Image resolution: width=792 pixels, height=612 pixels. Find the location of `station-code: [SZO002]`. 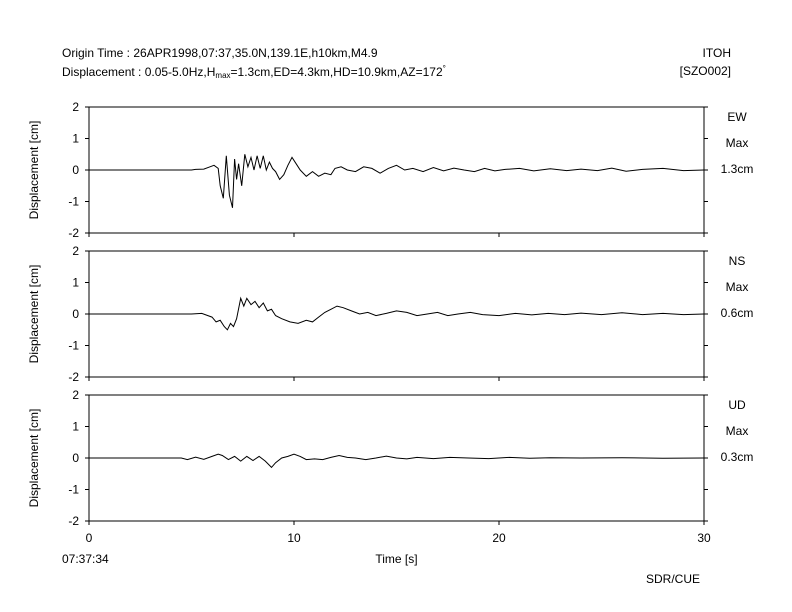

station-code: [SZO002] is located at coordinates (705, 71).